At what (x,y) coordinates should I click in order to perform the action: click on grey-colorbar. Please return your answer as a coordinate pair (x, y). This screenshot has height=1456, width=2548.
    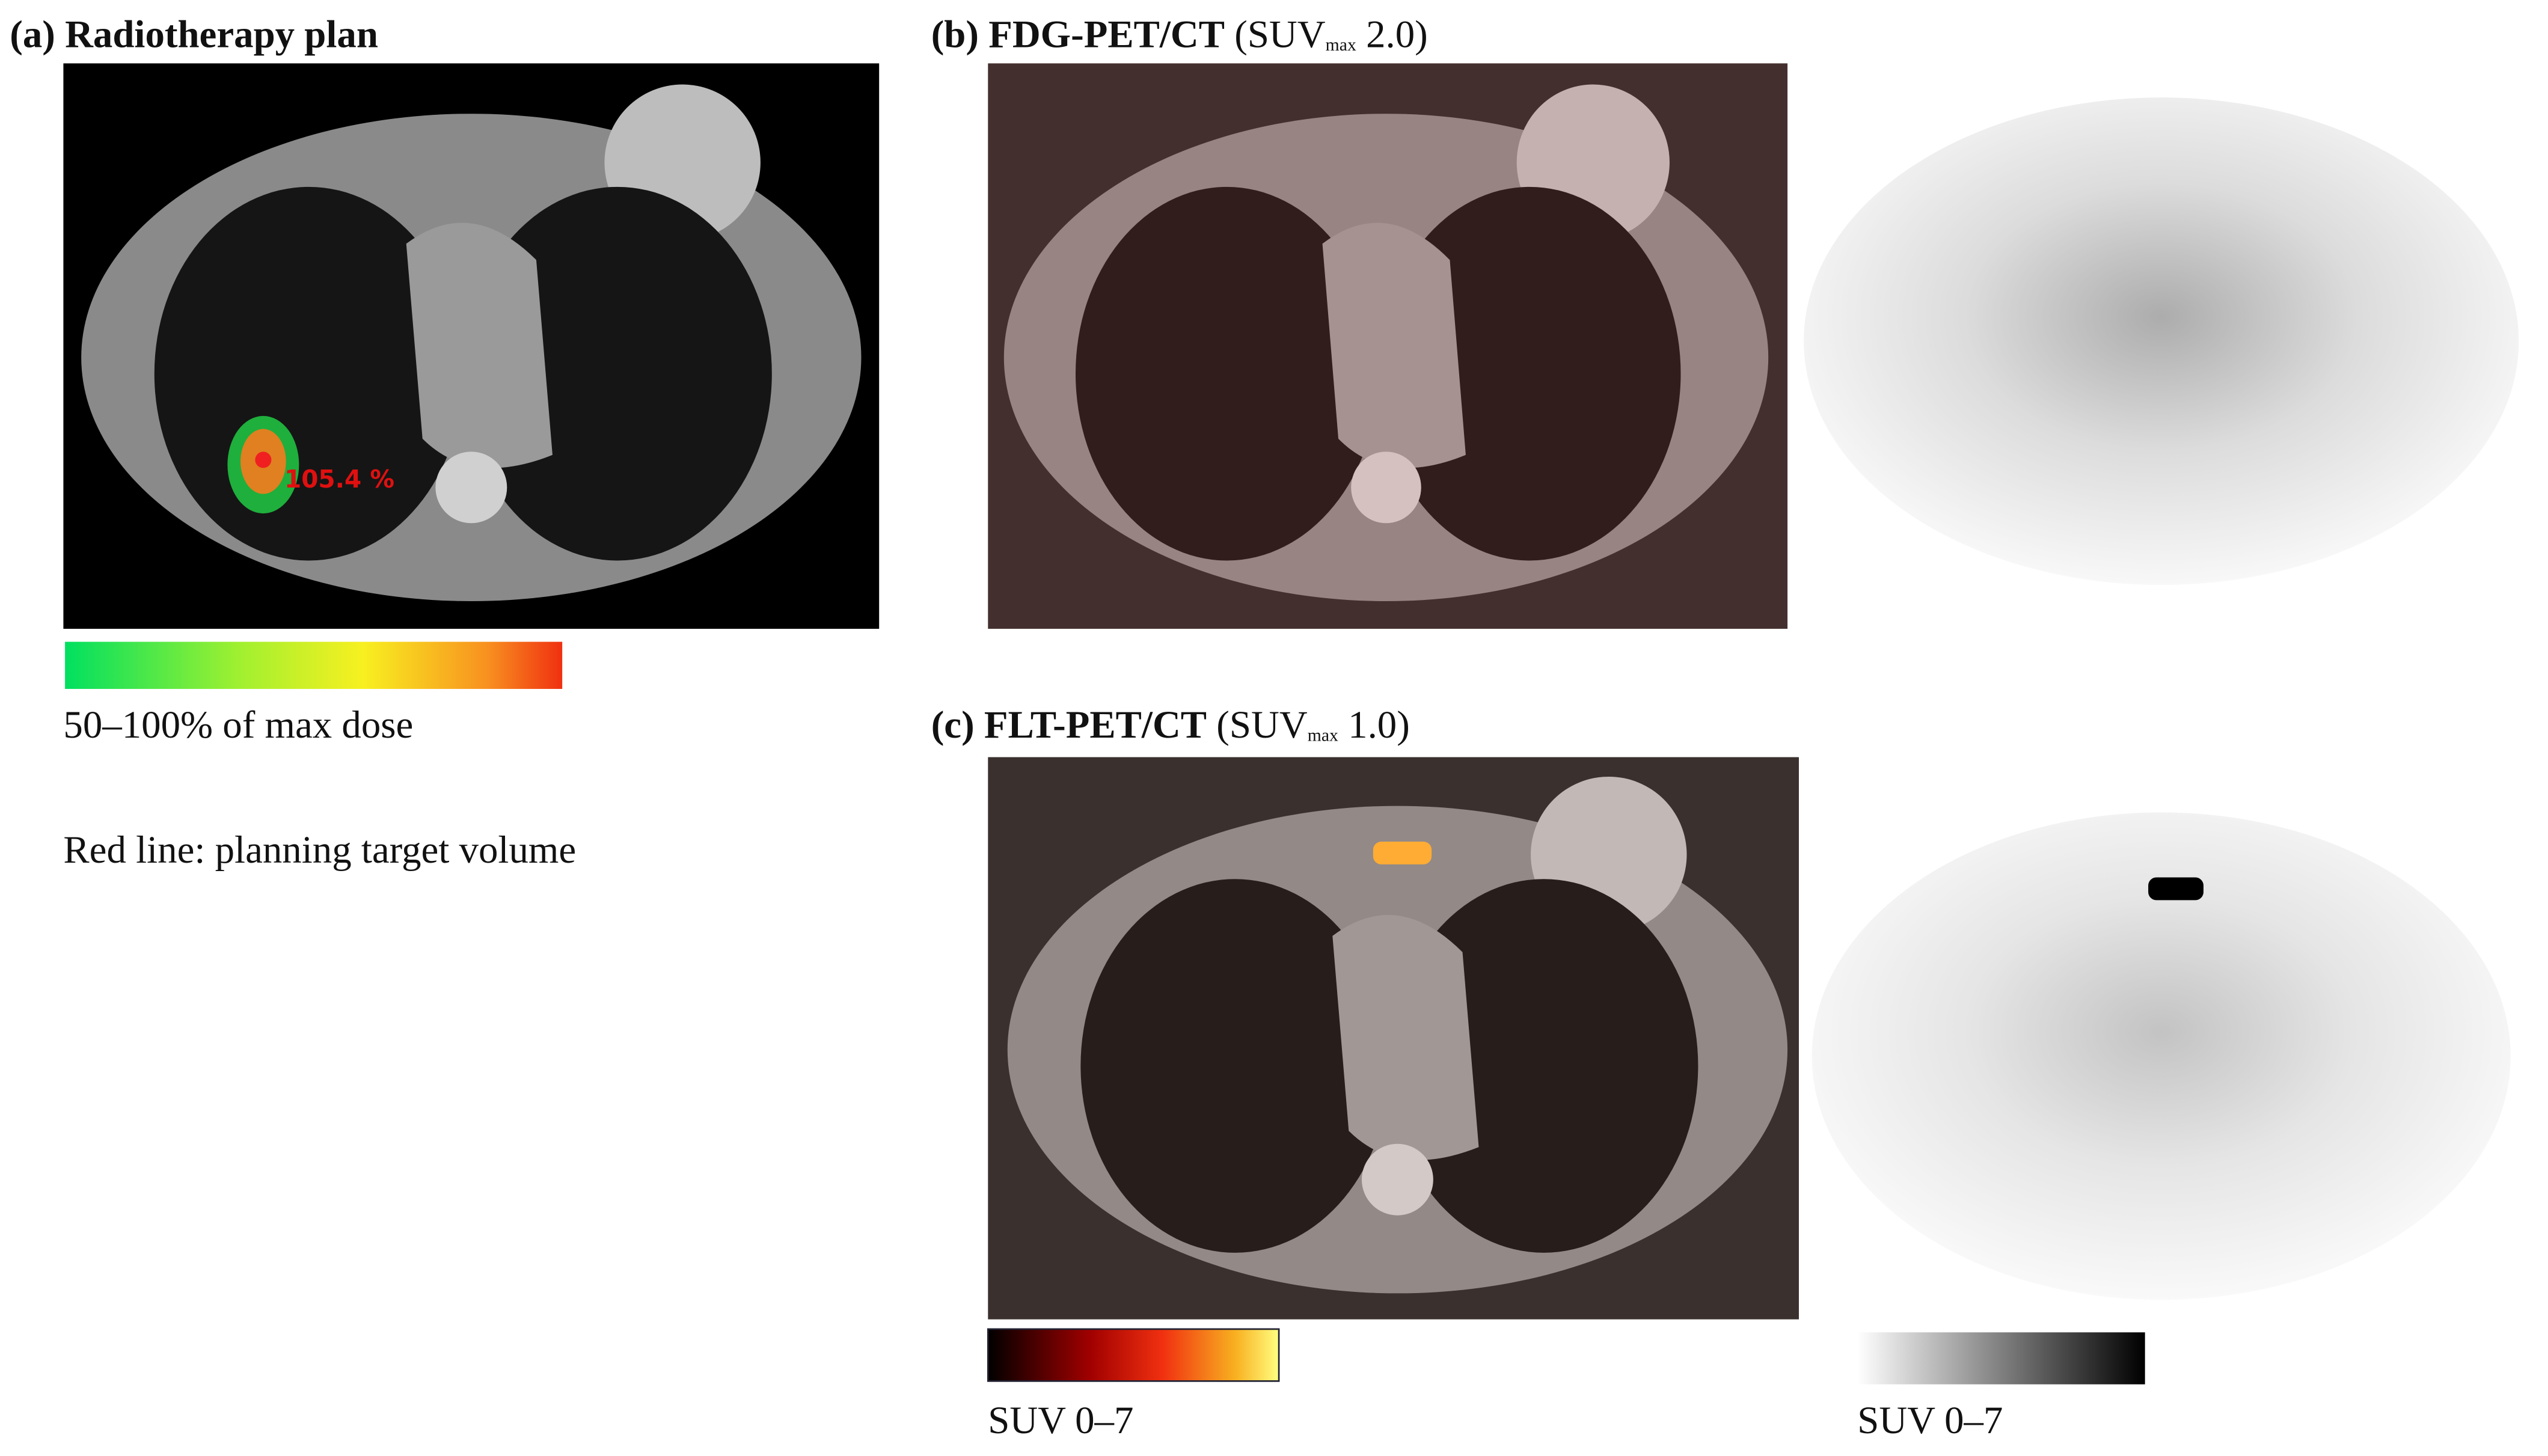
    Looking at the image, I should click on (2001, 1358).